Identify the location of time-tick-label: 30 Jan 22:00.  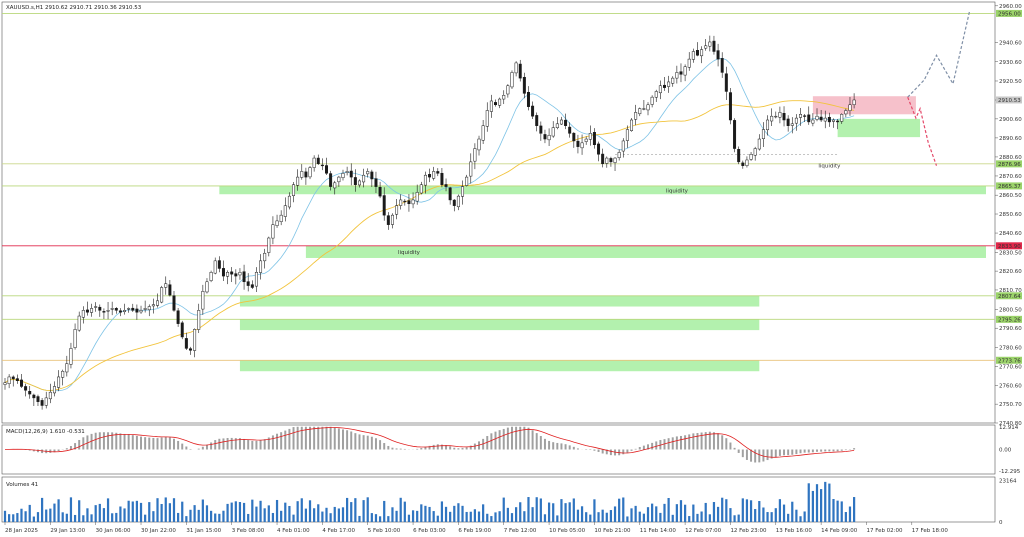
(158, 531).